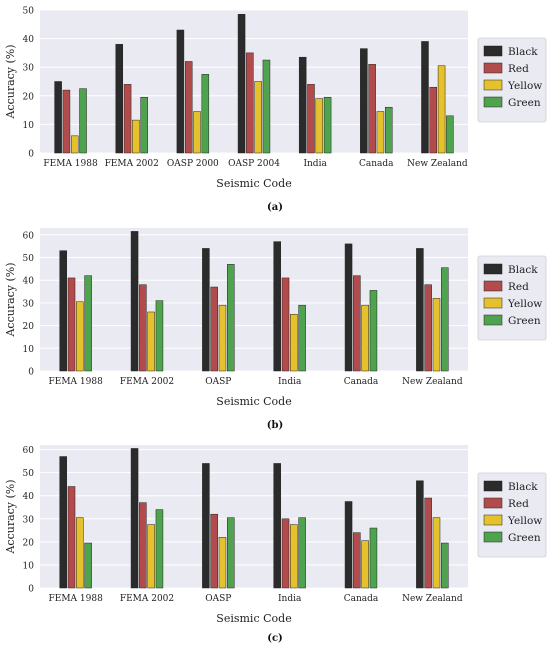 The height and width of the screenshot is (650, 550). Describe the element at coordinates (290, 382) in the screenshot. I see `x-tick-label: India` at that location.